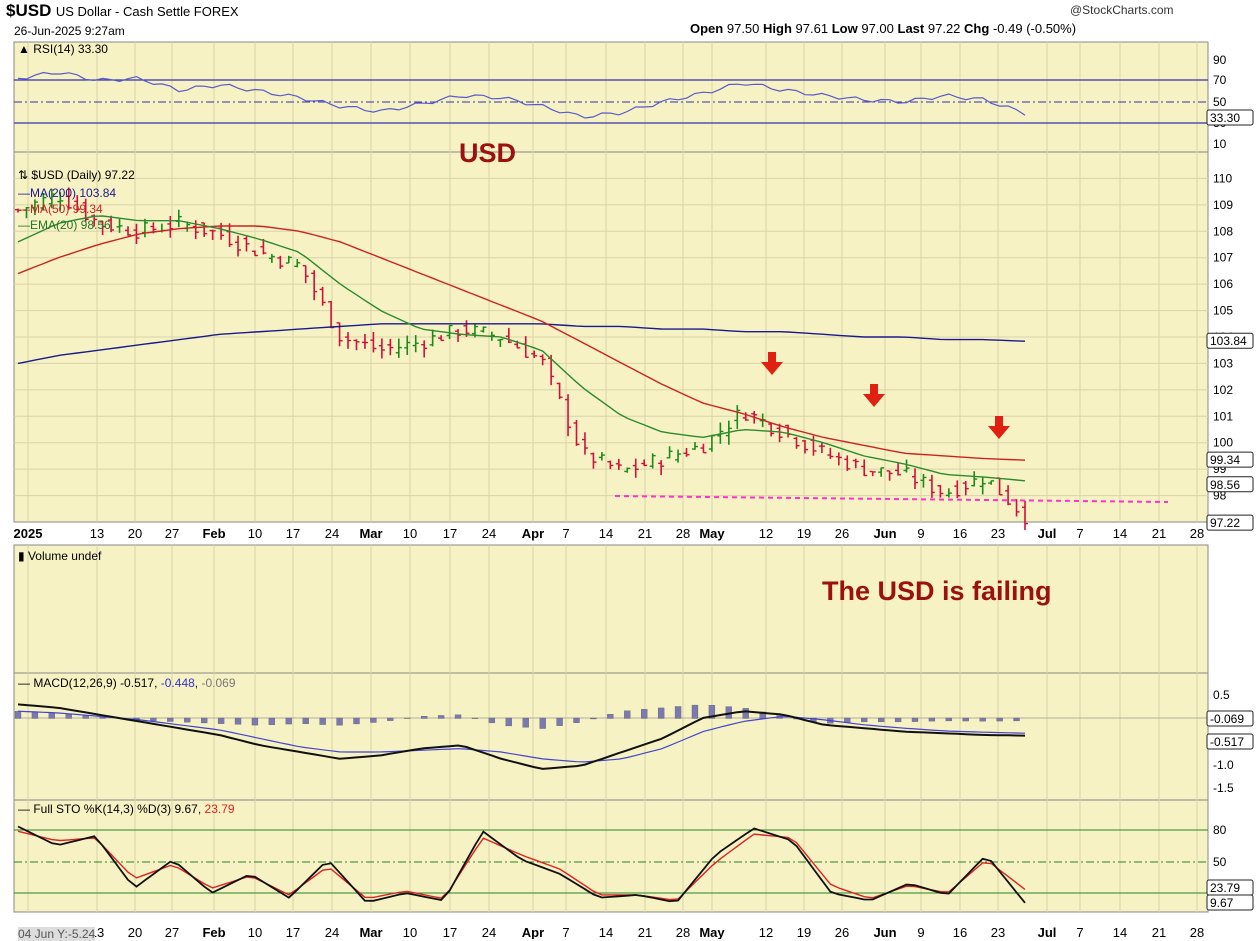 This screenshot has height=941, width=1257. What do you see at coordinates (1223, 788) in the screenshot?
I see `macd-tick-label: -1.5` at bounding box center [1223, 788].